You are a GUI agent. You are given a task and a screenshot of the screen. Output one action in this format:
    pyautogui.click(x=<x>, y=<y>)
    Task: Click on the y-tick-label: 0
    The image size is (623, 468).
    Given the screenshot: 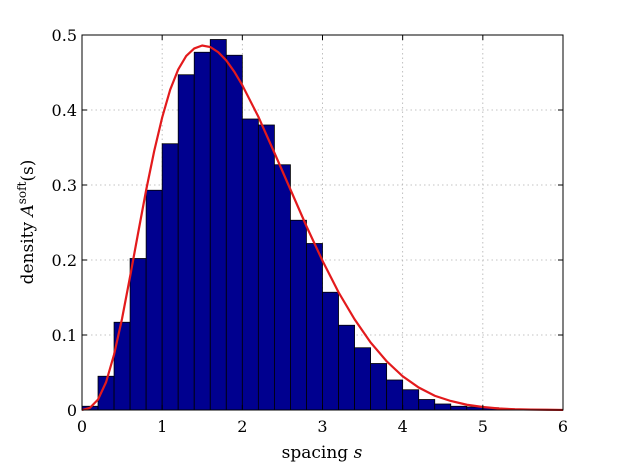 What is the action you would take?
    pyautogui.click(x=72, y=410)
    